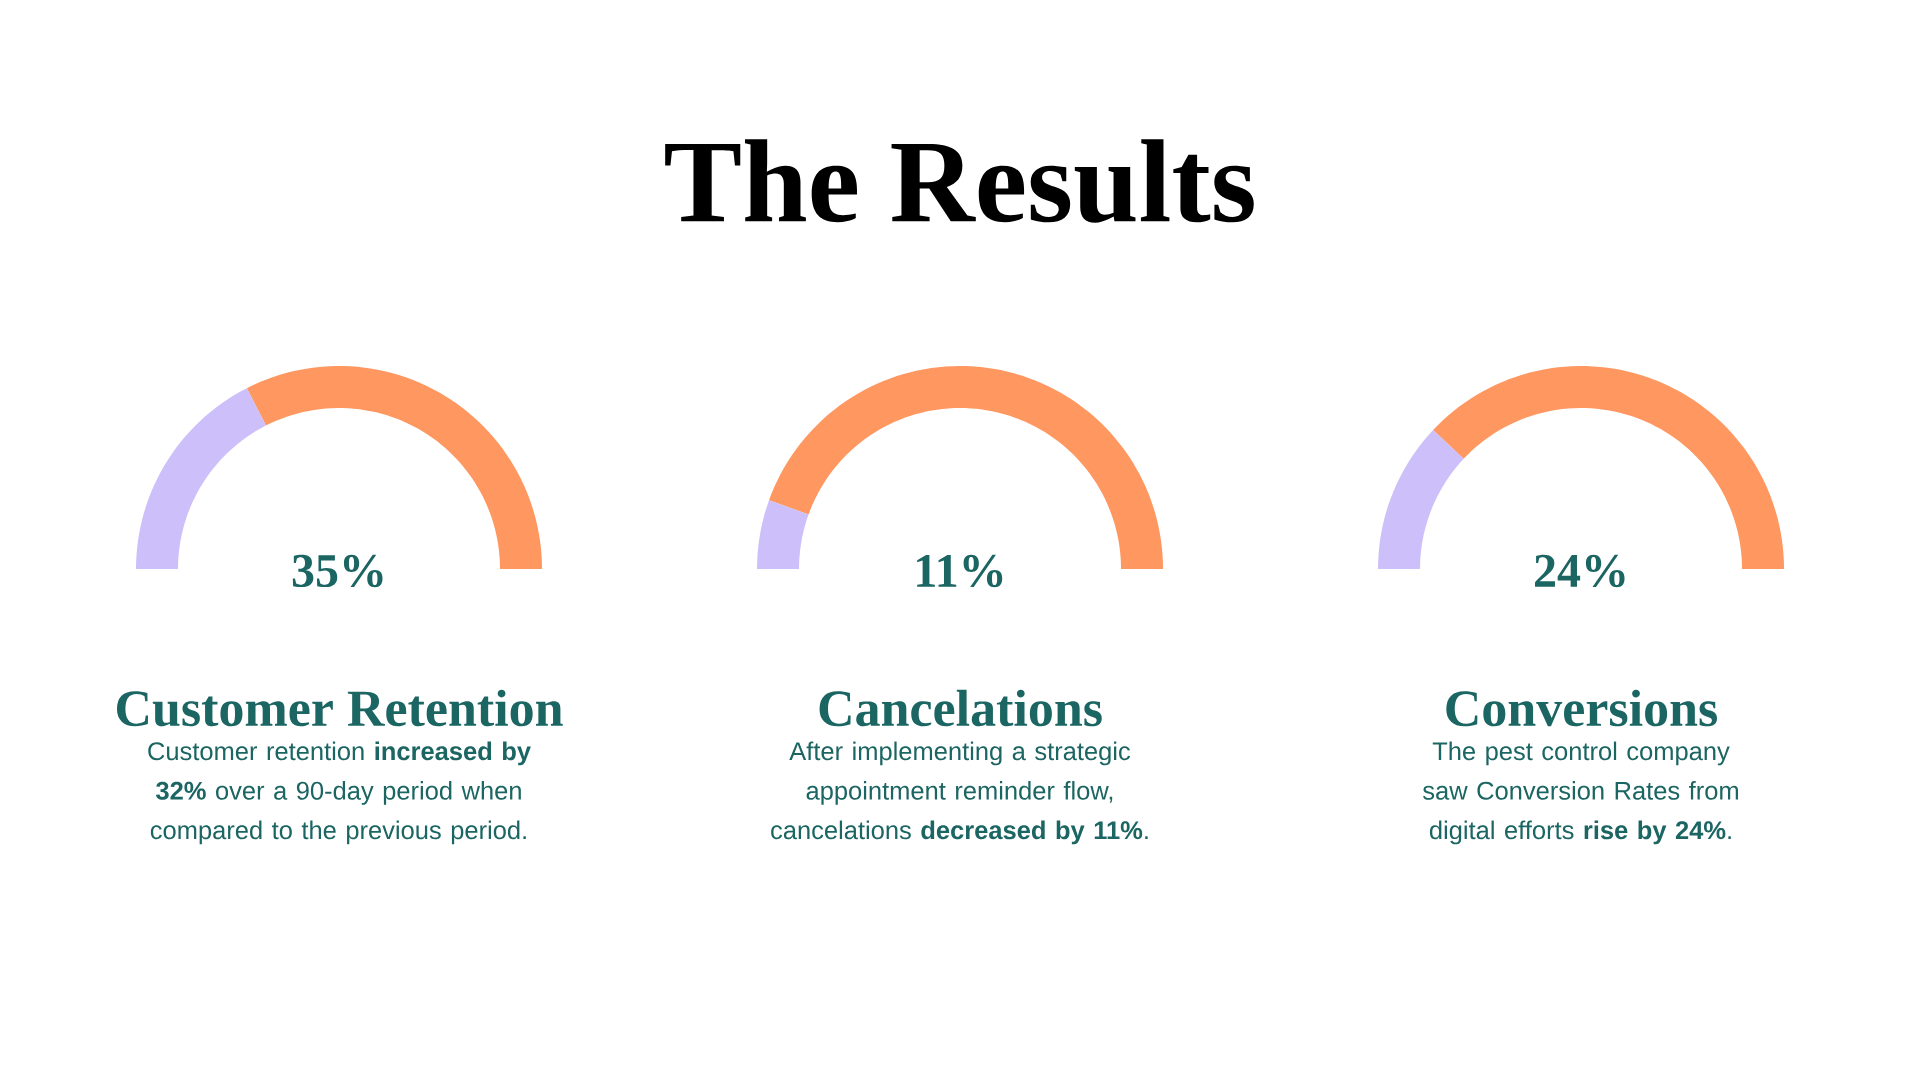  I want to click on text: 11%, so click(960, 571).